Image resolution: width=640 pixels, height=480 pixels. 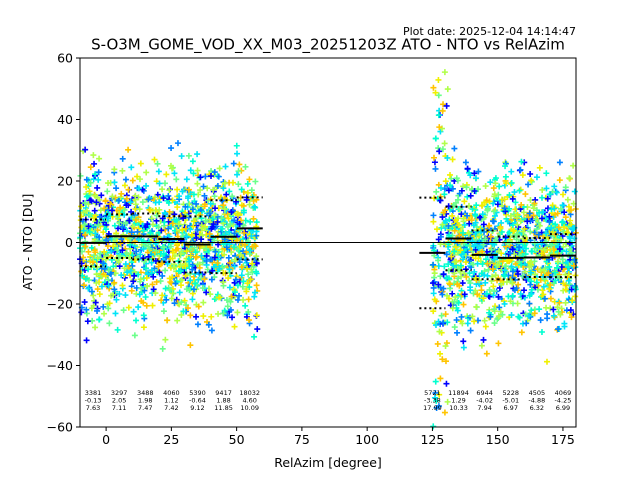 I want to click on bin-count-label: 9417, so click(x=223, y=393).